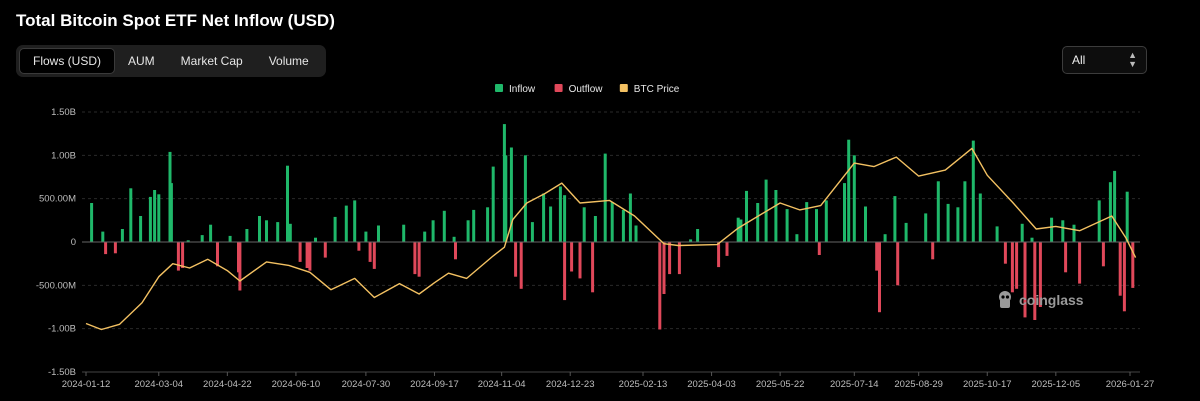 This screenshot has height=401, width=1200. Describe the element at coordinates (175, 20) in the screenshot. I see `page-title: Total Bitcoin Spot ETF Net Inflow (USD)` at that location.